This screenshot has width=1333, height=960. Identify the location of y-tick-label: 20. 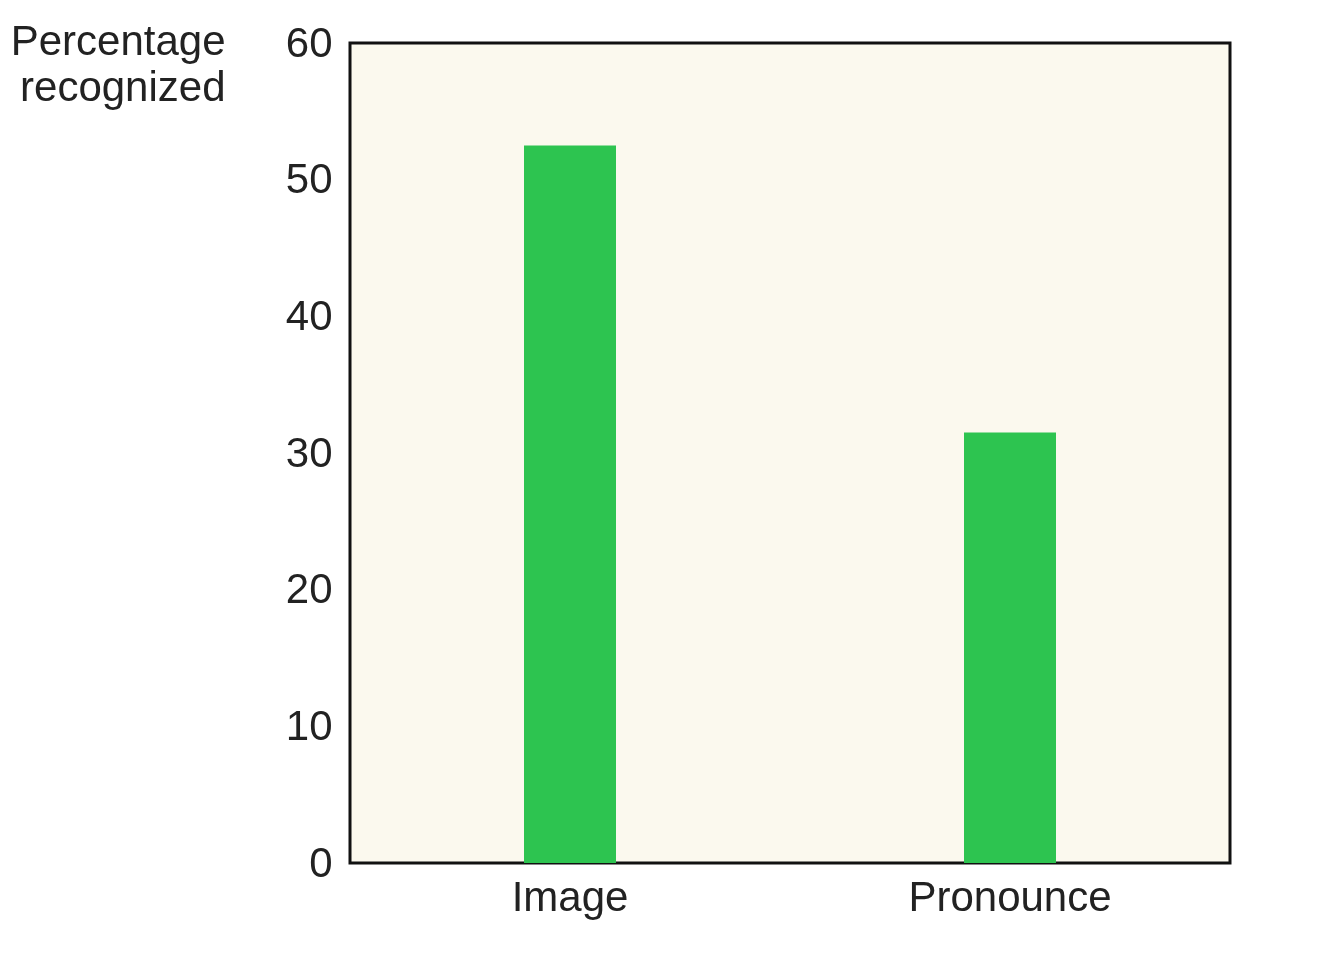
(309, 589).